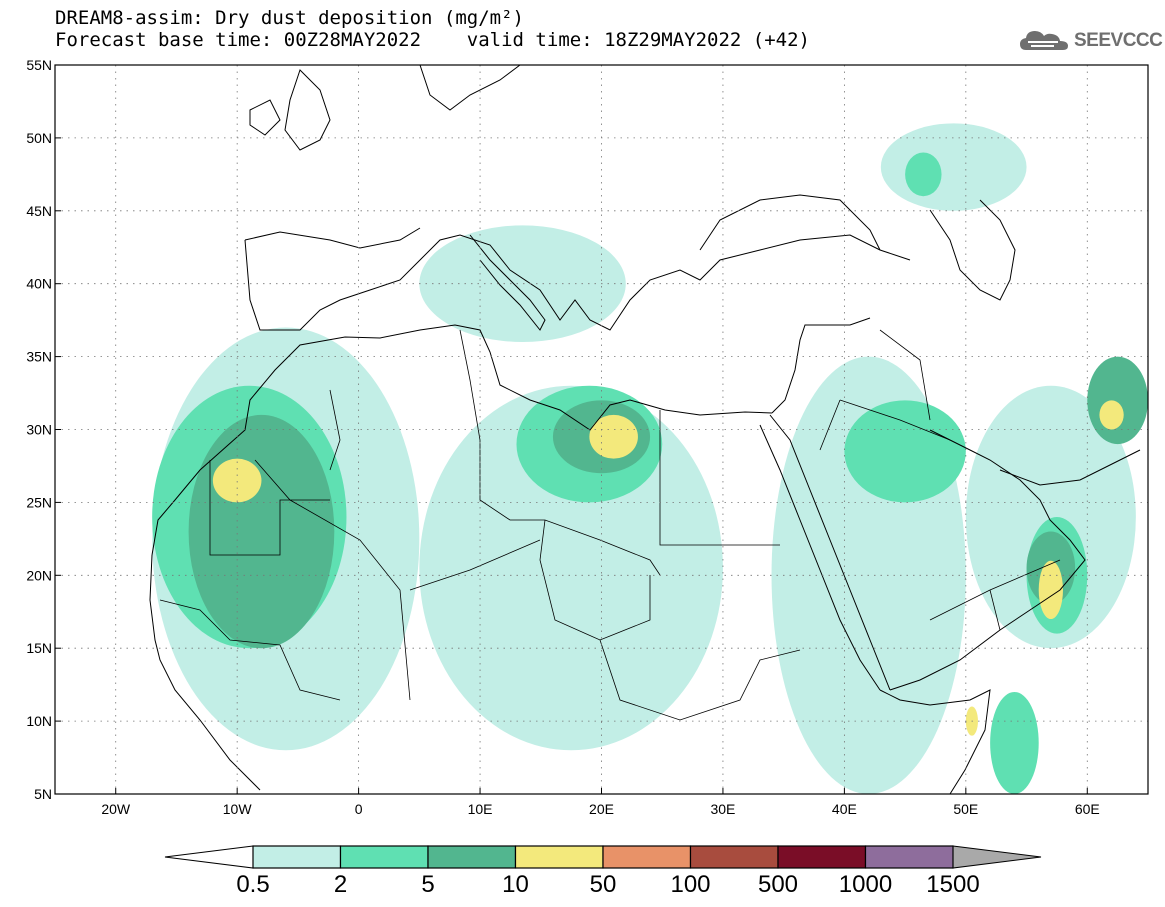  What do you see at coordinates (209, 857) in the screenshot?
I see `colorbar-under-arrow` at bounding box center [209, 857].